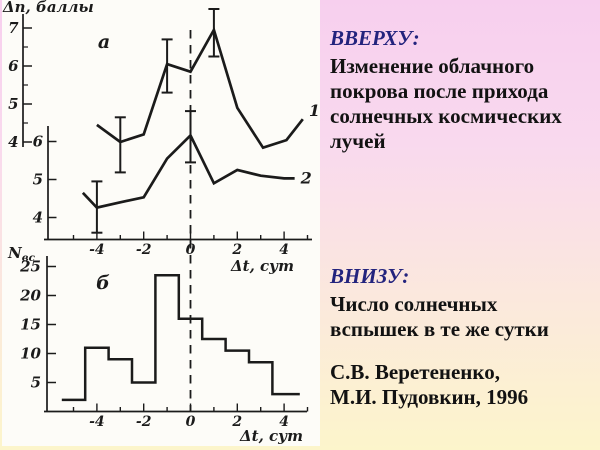  I want to click on panel-label-a: а, so click(104, 42).